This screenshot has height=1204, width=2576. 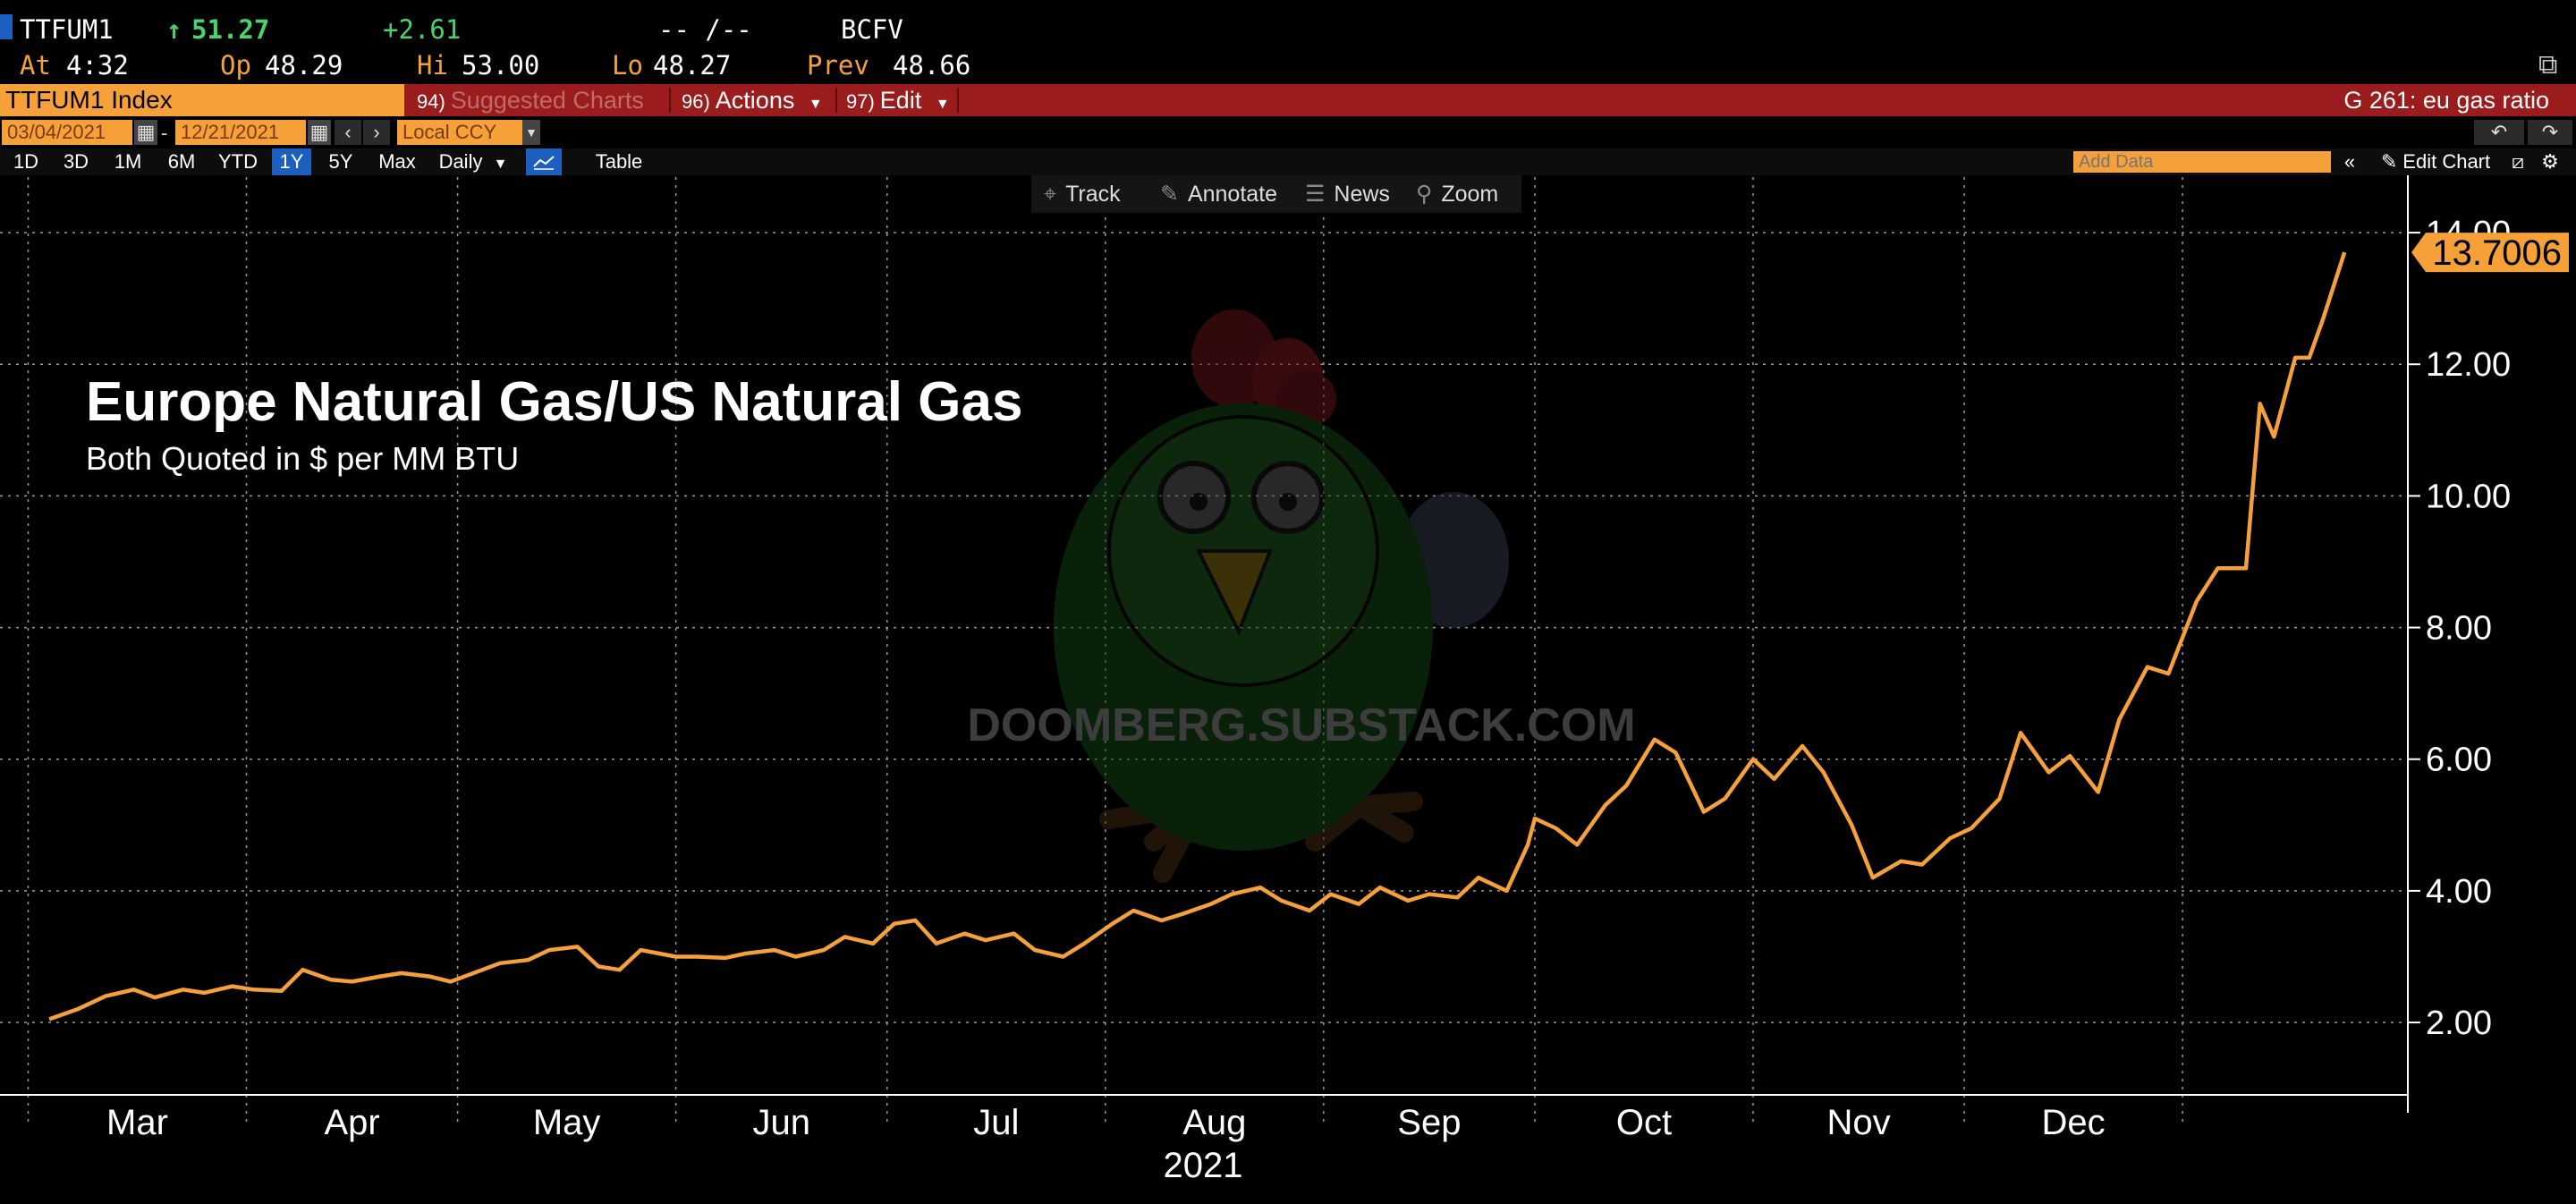 I want to click on divider, so click(x=958, y=101).